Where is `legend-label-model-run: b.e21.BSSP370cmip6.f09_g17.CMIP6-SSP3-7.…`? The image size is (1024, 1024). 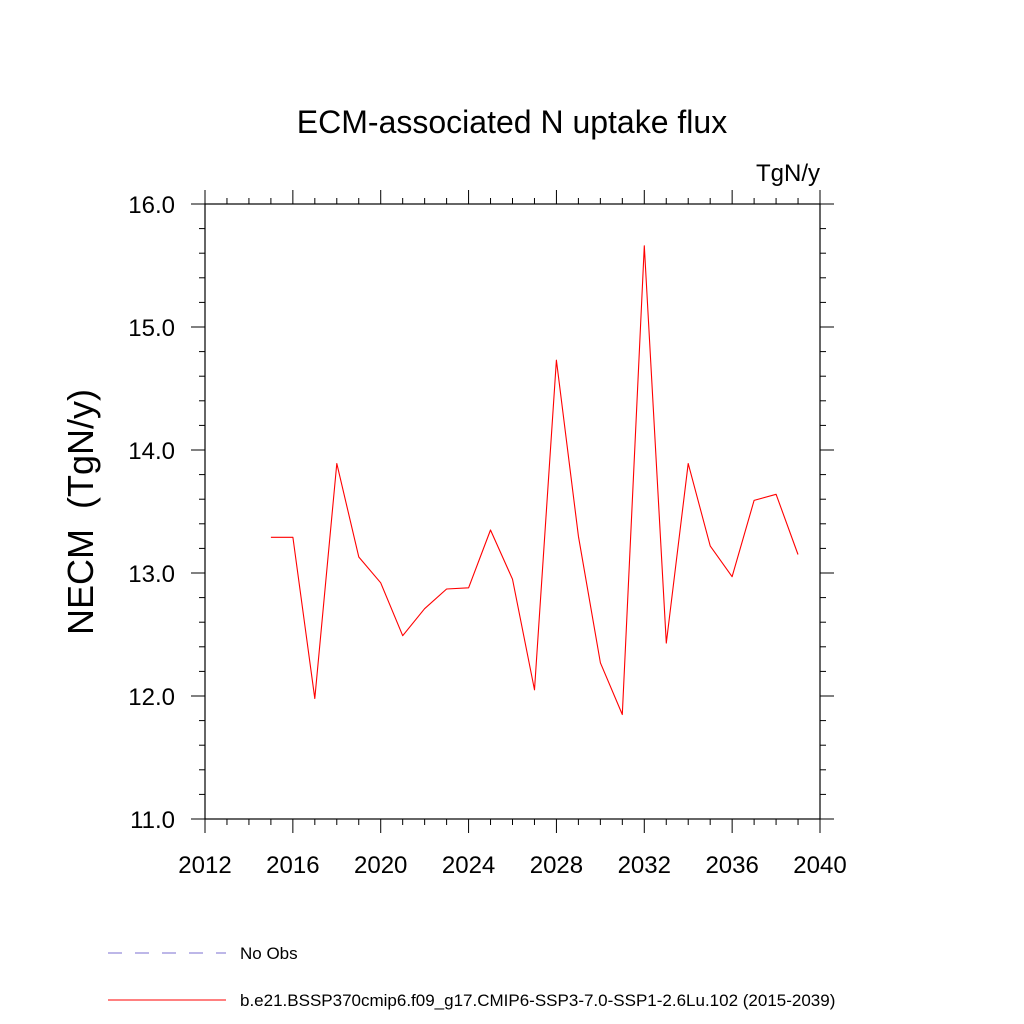
legend-label-model-run: b.e21.BSSP370cmip6.f09_g17.CMIP6-SSP3-7.… is located at coordinates (537, 1000).